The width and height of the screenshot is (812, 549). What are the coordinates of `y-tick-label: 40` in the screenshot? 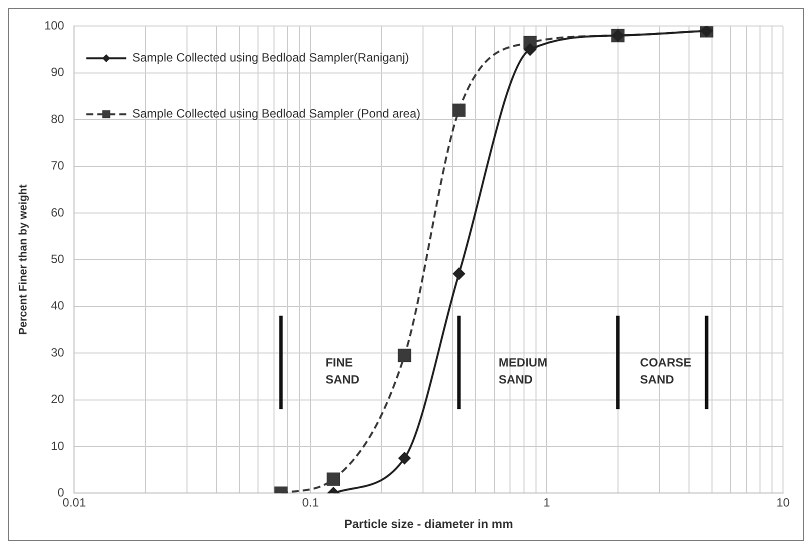 It's located at (57, 305).